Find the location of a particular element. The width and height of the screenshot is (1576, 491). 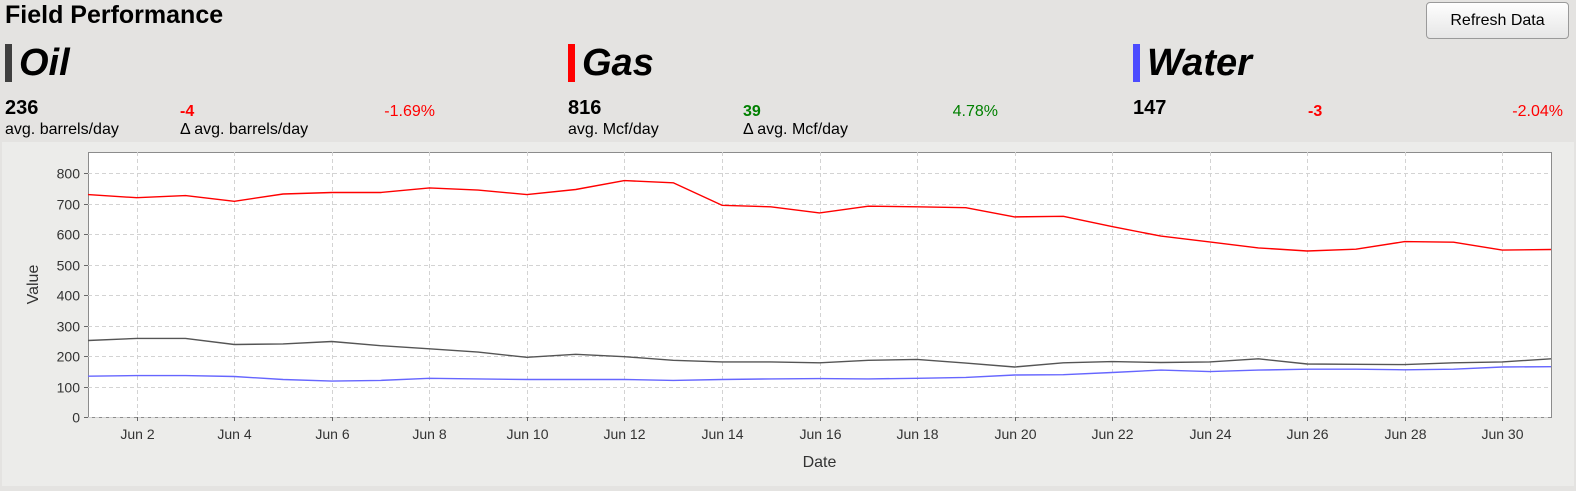

metric-delta-label: Δ avg. Mcf/day is located at coordinates (795, 129).